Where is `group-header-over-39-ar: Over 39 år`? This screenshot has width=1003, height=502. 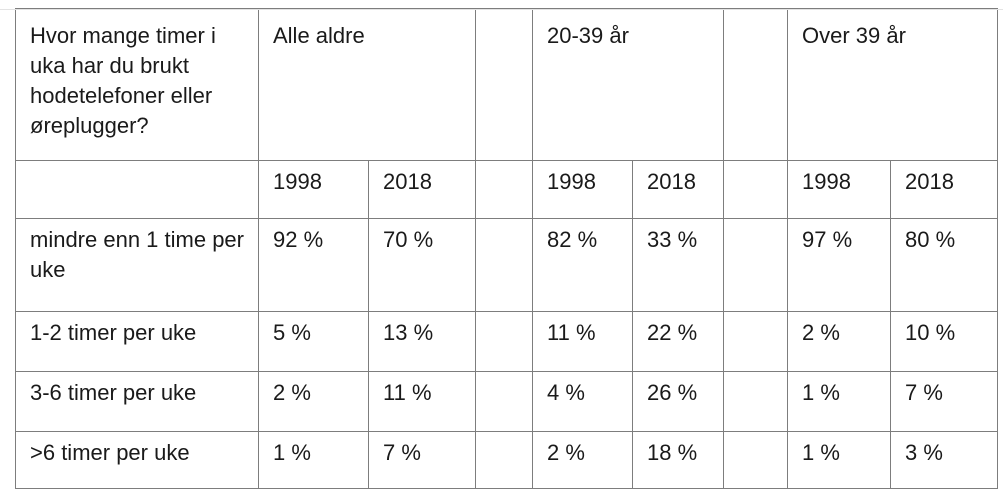
group-header-over-39-ar: Over 39 år is located at coordinates (893, 84).